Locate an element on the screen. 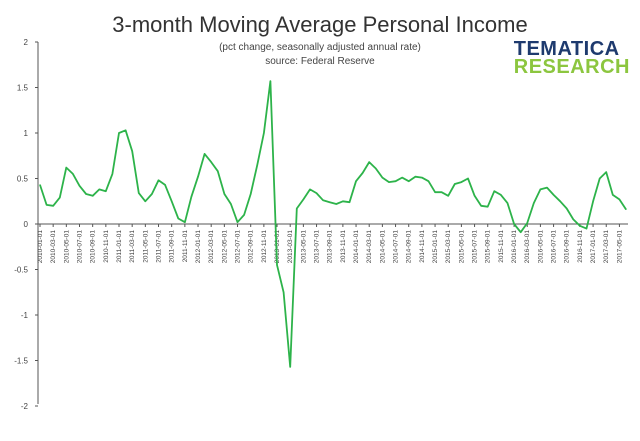 The width and height of the screenshot is (640, 441). x-tick-label: 2016-01-01 is located at coordinates (514, 247).